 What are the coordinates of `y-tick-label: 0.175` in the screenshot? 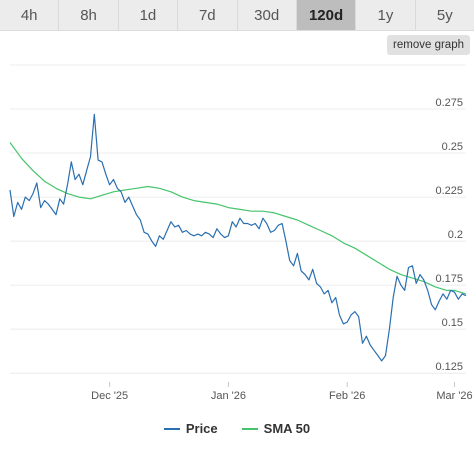 It's located at (449, 279).